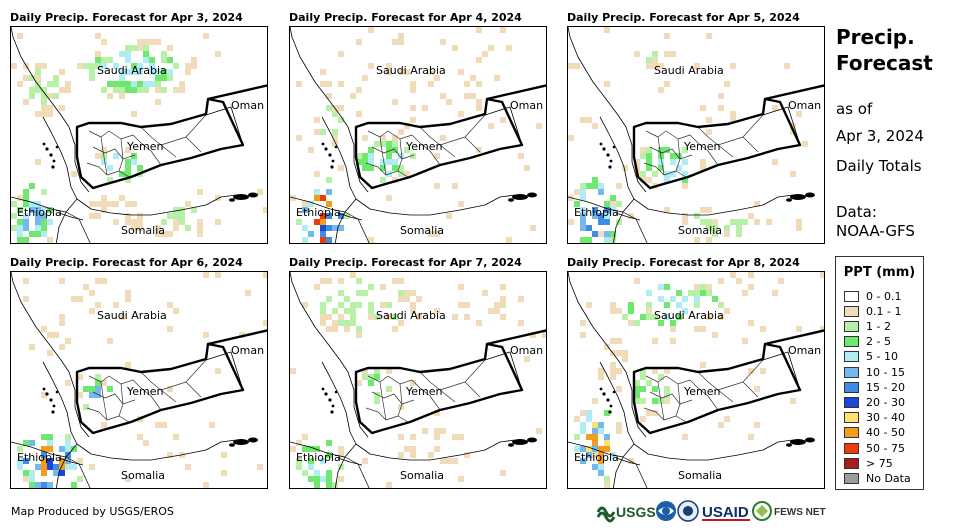 Image resolution: width=970 pixels, height=528 pixels. Describe the element at coordinates (854, 109) in the screenshot. I see `as-of-label: as of` at that location.